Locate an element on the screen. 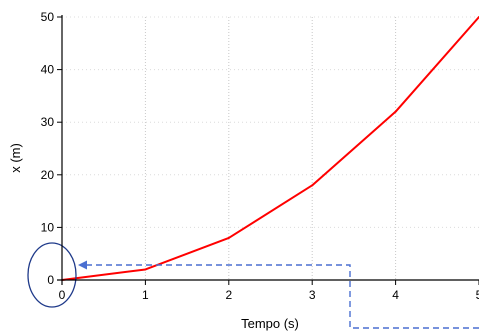  y-tick-label-30: 30 is located at coordinates (48, 122).